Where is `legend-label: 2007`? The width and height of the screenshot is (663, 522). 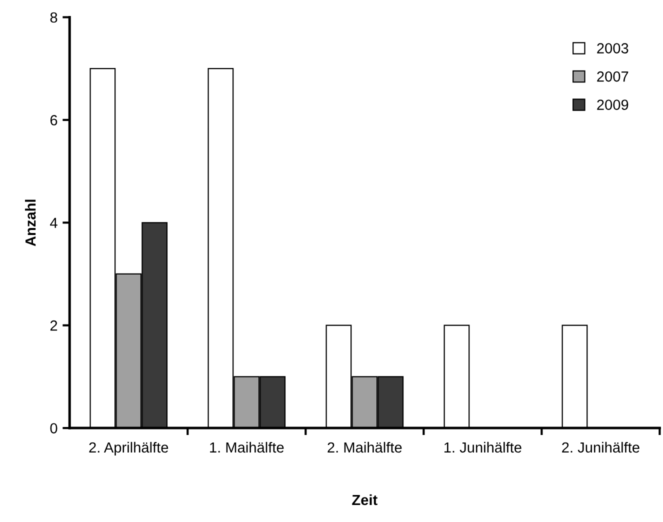 legend-label: 2007 is located at coordinates (612, 76).